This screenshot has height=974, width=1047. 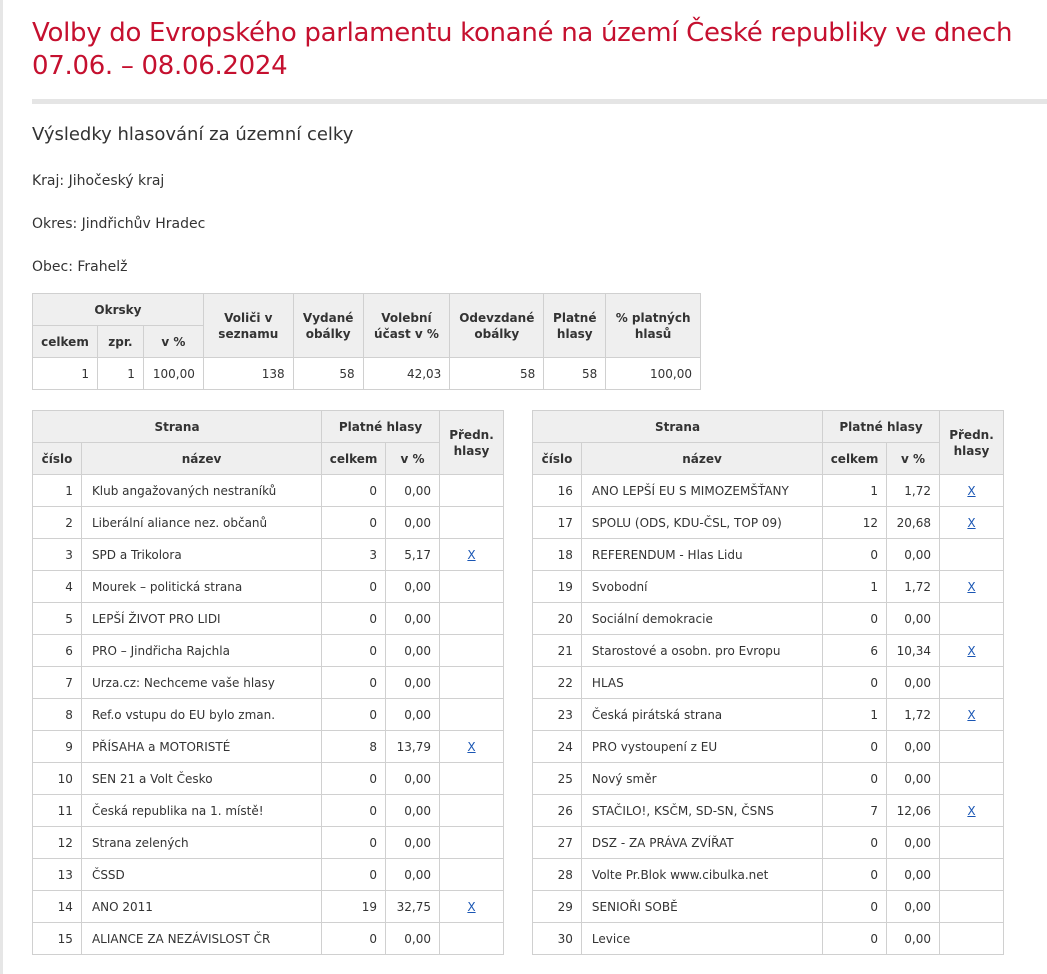 I want to click on party-number: 10, so click(x=57, y=778).